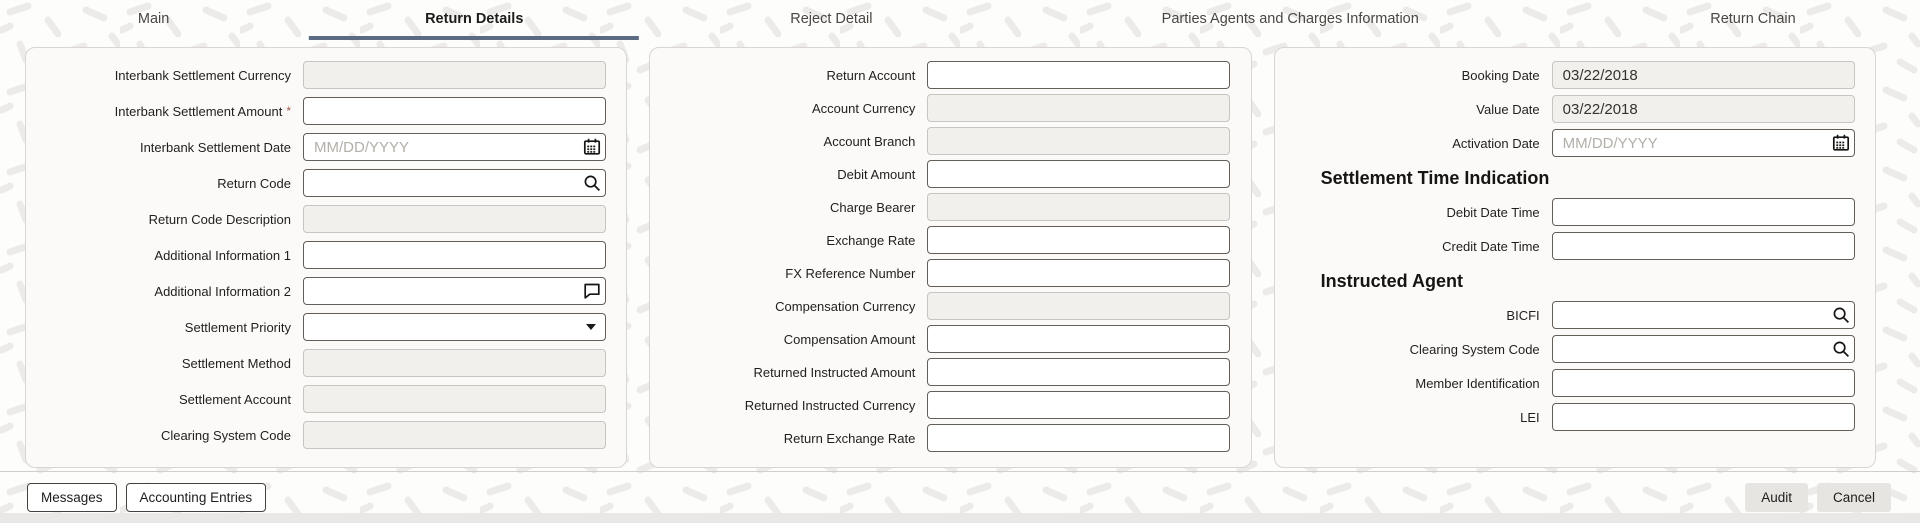 This screenshot has width=1920, height=523. What do you see at coordinates (454, 183) in the screenshot?
I see `return-code-input` at bounding box center [454, 183].